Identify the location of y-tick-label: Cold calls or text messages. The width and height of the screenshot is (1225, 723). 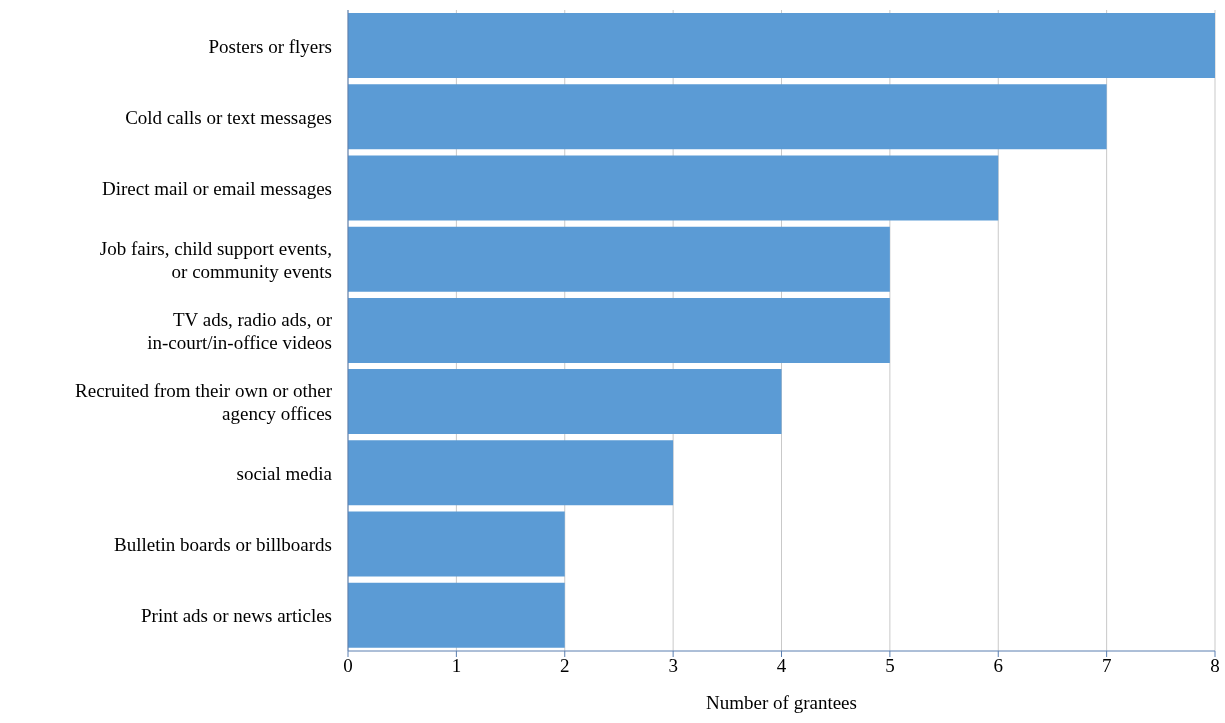
(228, 117).